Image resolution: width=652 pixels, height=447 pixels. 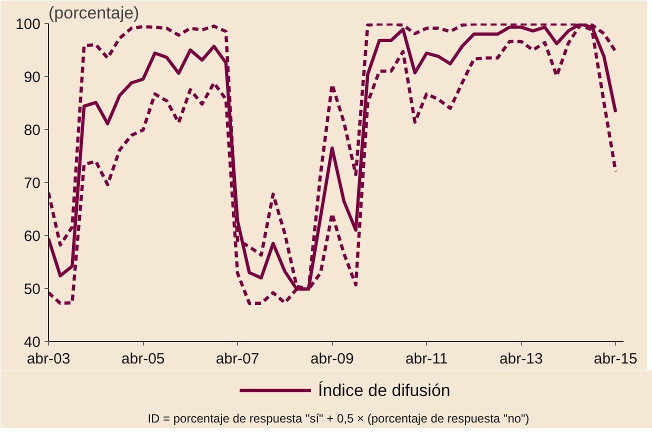 I want to click on y-axis-title: (porcentaje), so click(x=94, y=13).